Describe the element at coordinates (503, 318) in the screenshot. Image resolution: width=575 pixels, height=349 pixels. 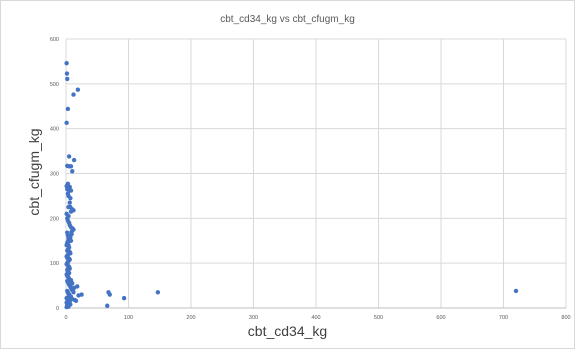
I see `x-tick-label: 700` at that location.